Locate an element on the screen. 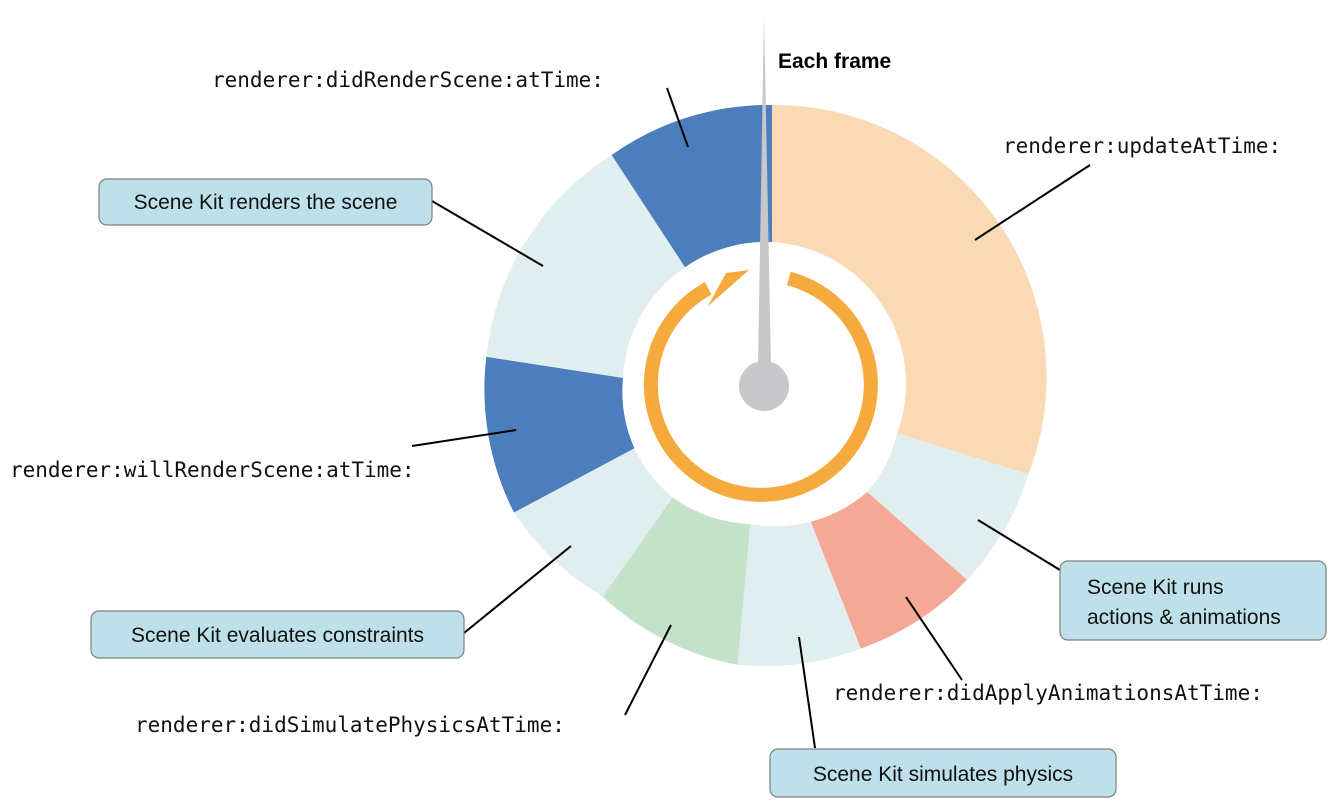 The image size is (1337, 810). segment-did-apply-animations is located at coordinates (888, 570).